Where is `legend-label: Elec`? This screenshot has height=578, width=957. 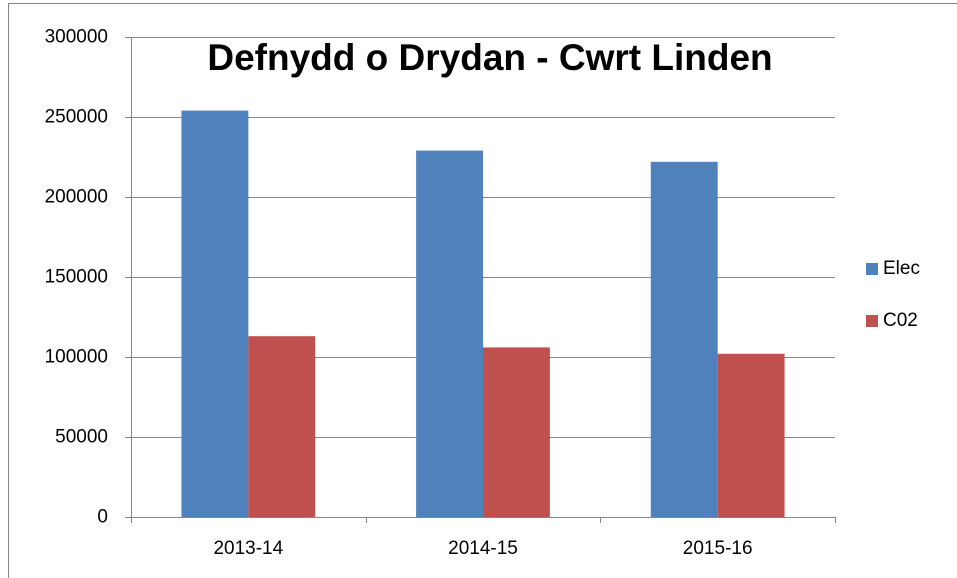 legend-label: Elec is located at coordinates (901, 268).